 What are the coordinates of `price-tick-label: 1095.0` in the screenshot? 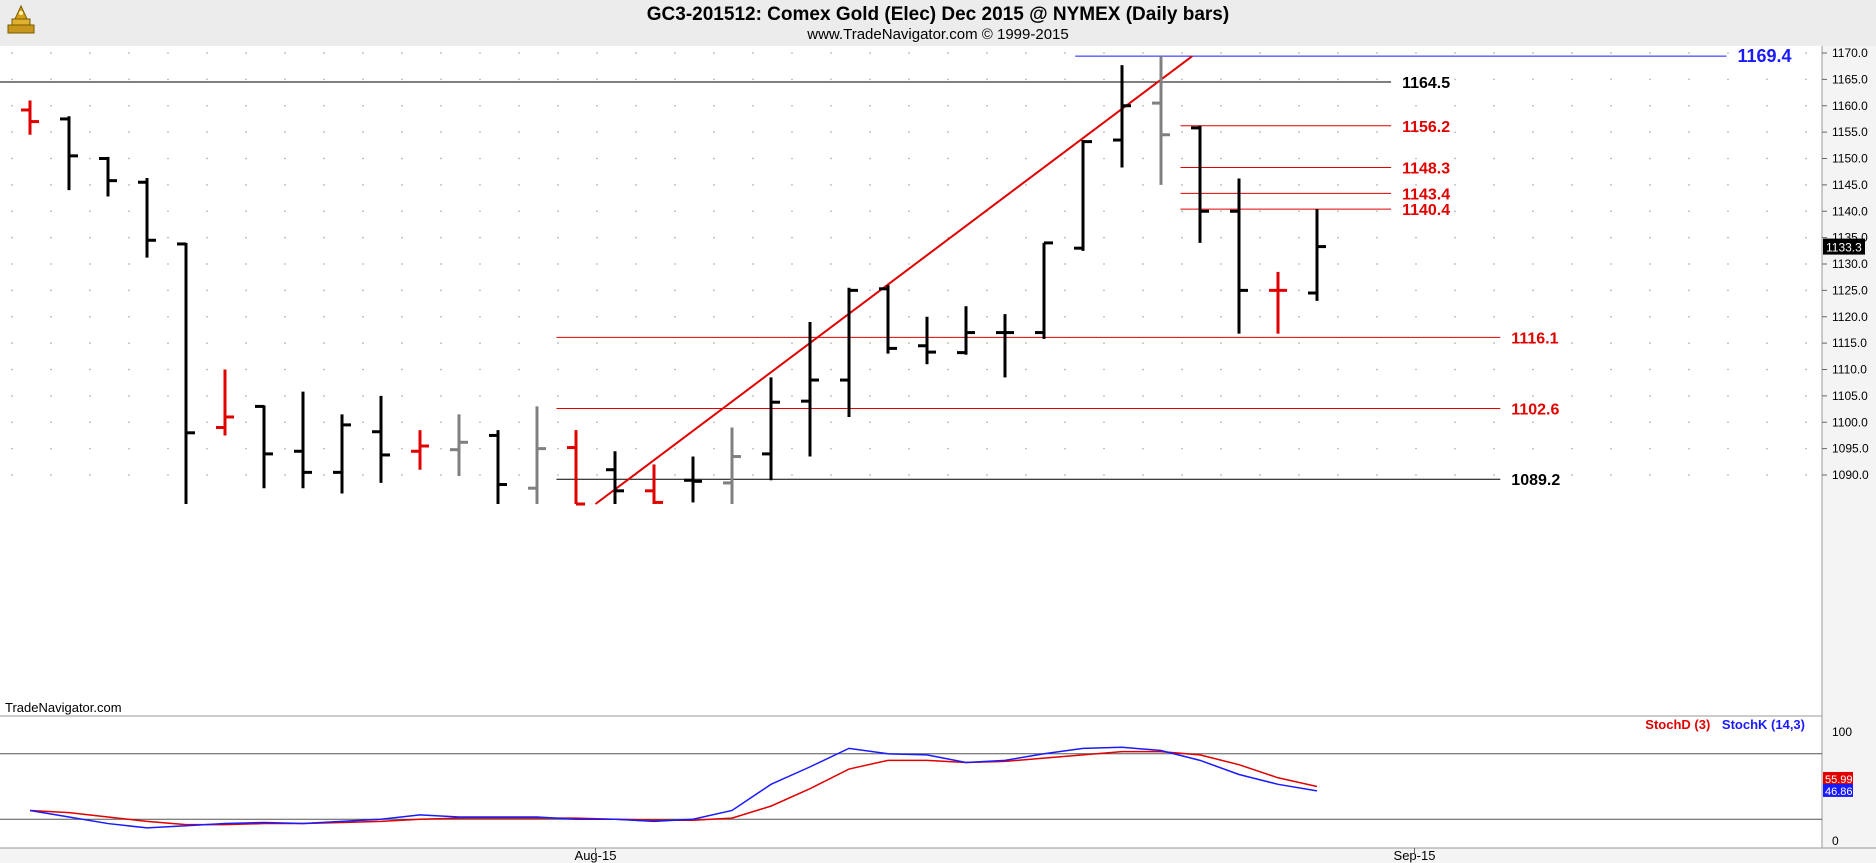 It's located at (1850, 449).